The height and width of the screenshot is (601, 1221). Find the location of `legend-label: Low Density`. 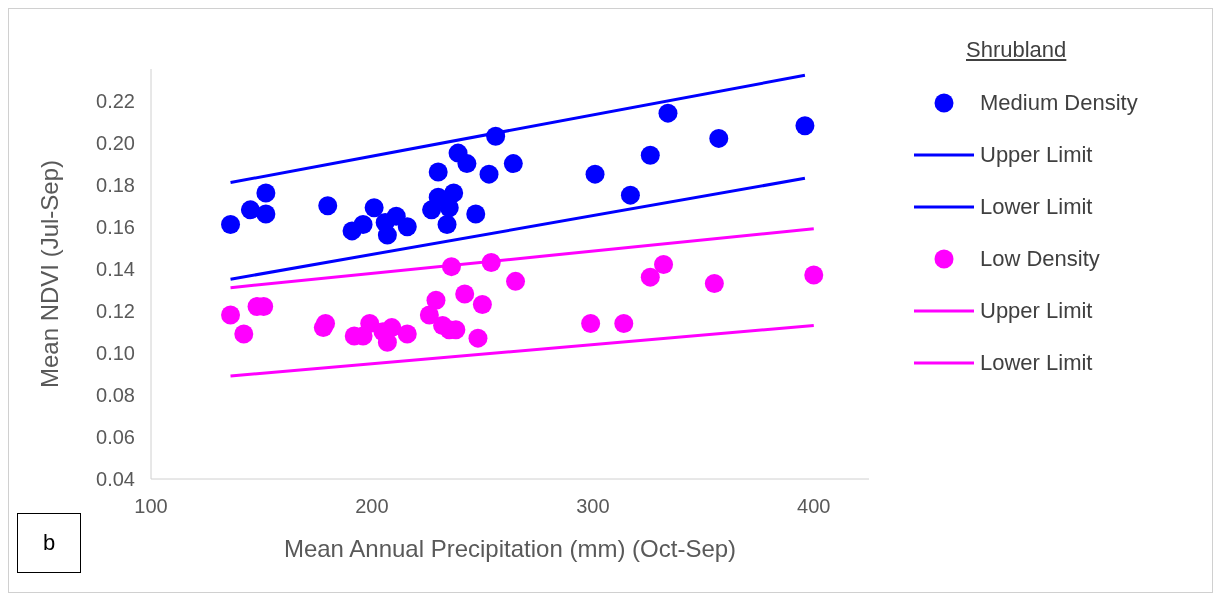

legend-label: Low Density is located at coordinates (1040, 259).